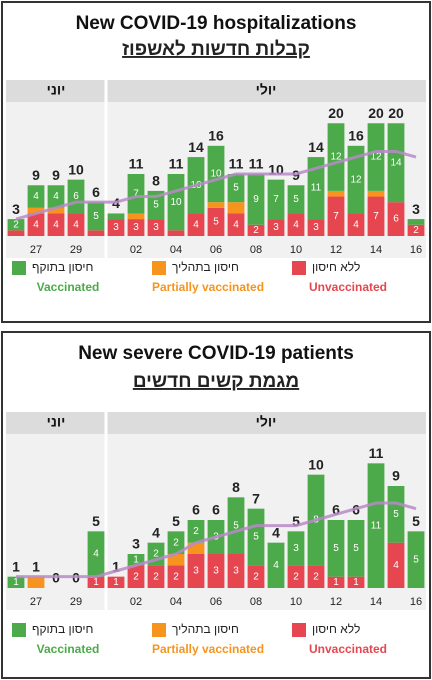 The height and width of the screenshot is (680, 432). Describe the element at coordinates (36, 175) in the screenshot. I see `total-label: 9` at that location.